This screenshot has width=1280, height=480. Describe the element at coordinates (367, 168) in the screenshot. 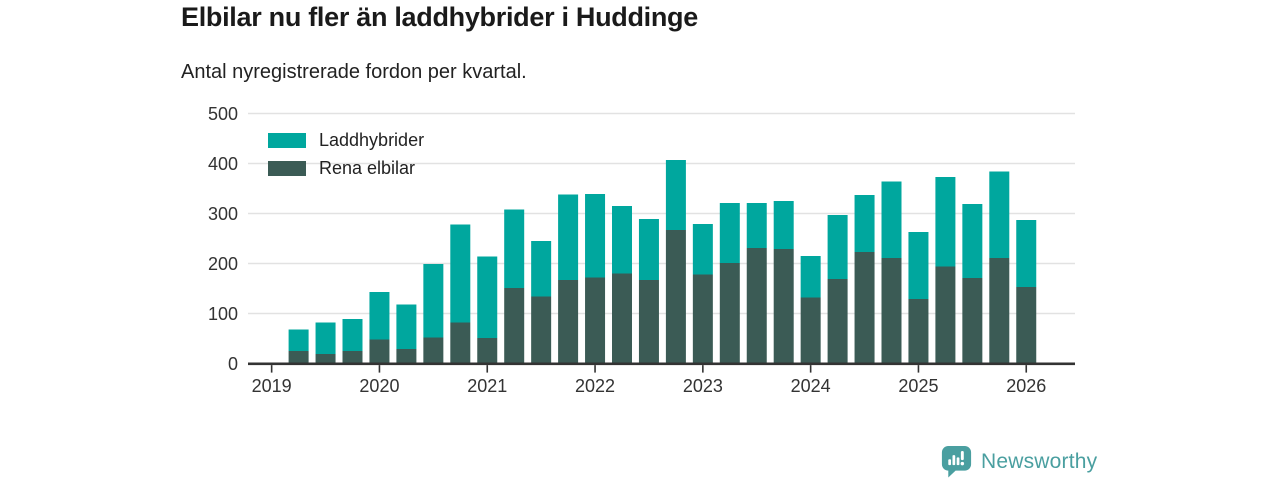

I see `legend-label-rena-elbilar: Rena elbilar` at that location.